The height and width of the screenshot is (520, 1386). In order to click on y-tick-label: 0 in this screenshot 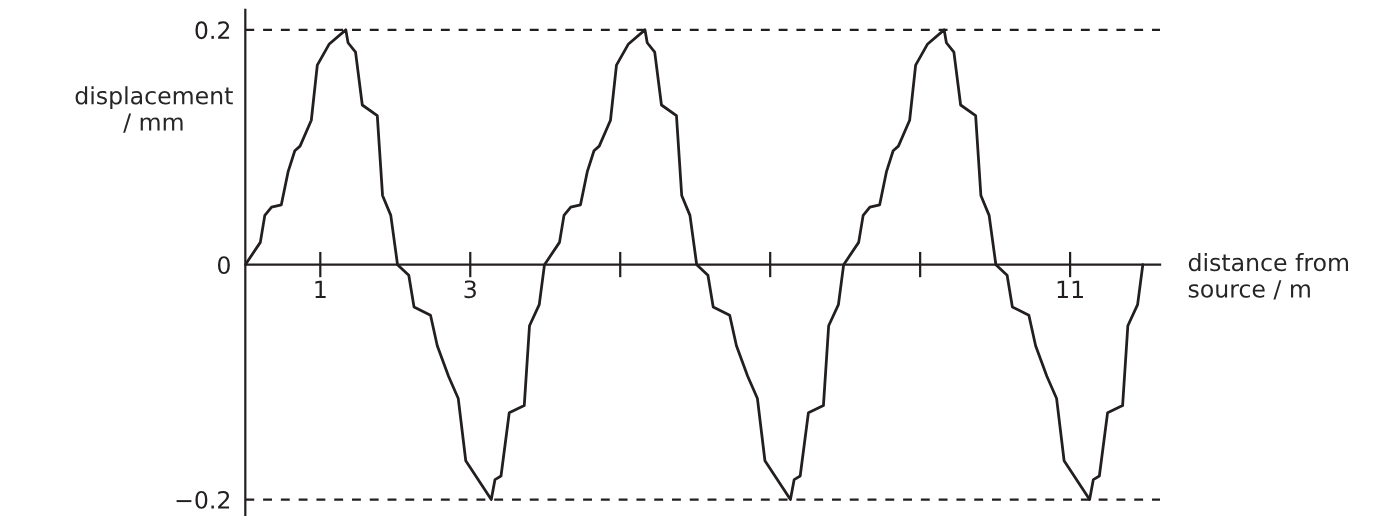, I will do `click(223, 265)`.